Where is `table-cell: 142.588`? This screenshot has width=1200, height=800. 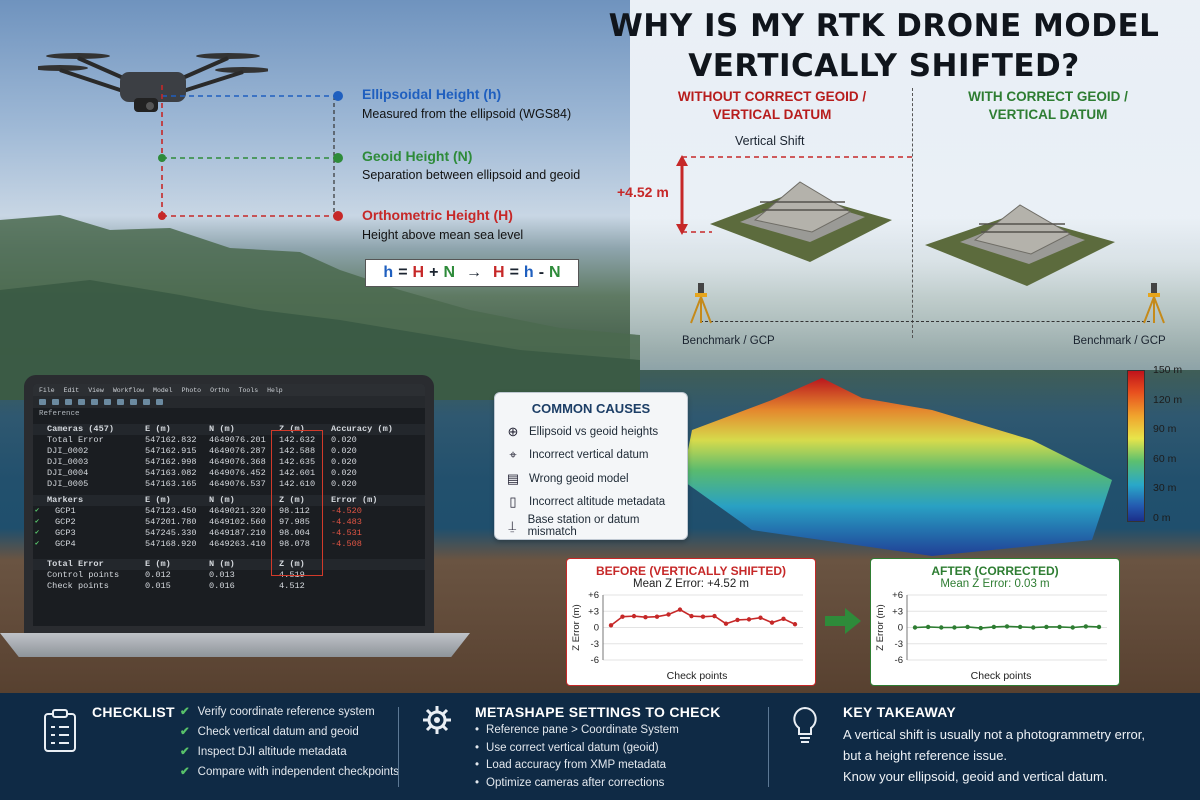 table-cell: 142.588 is located at coordinates (297, 451).